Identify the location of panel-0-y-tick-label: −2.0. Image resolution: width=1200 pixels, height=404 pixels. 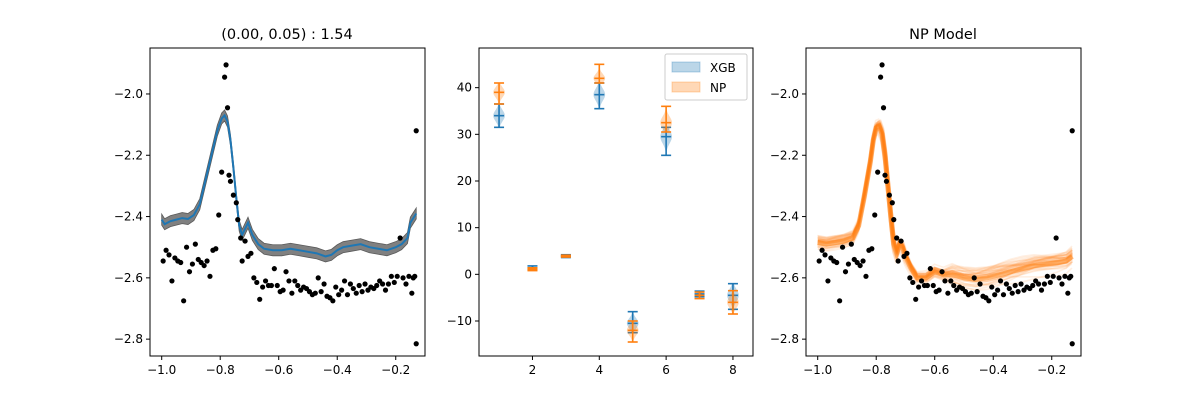
(128, 94).